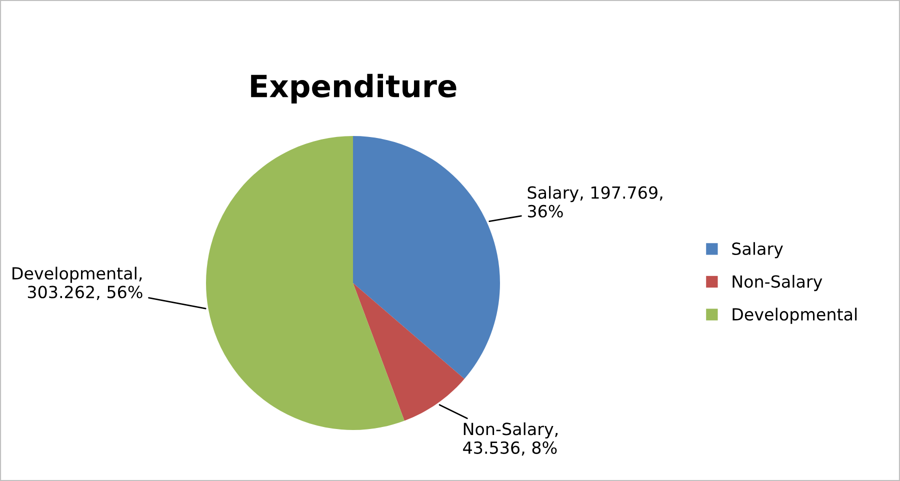  Describe the element at coordinates (510, 439) in the screenshot. I see `data-label: Non-Salary, 43.536, 8%` at that location.